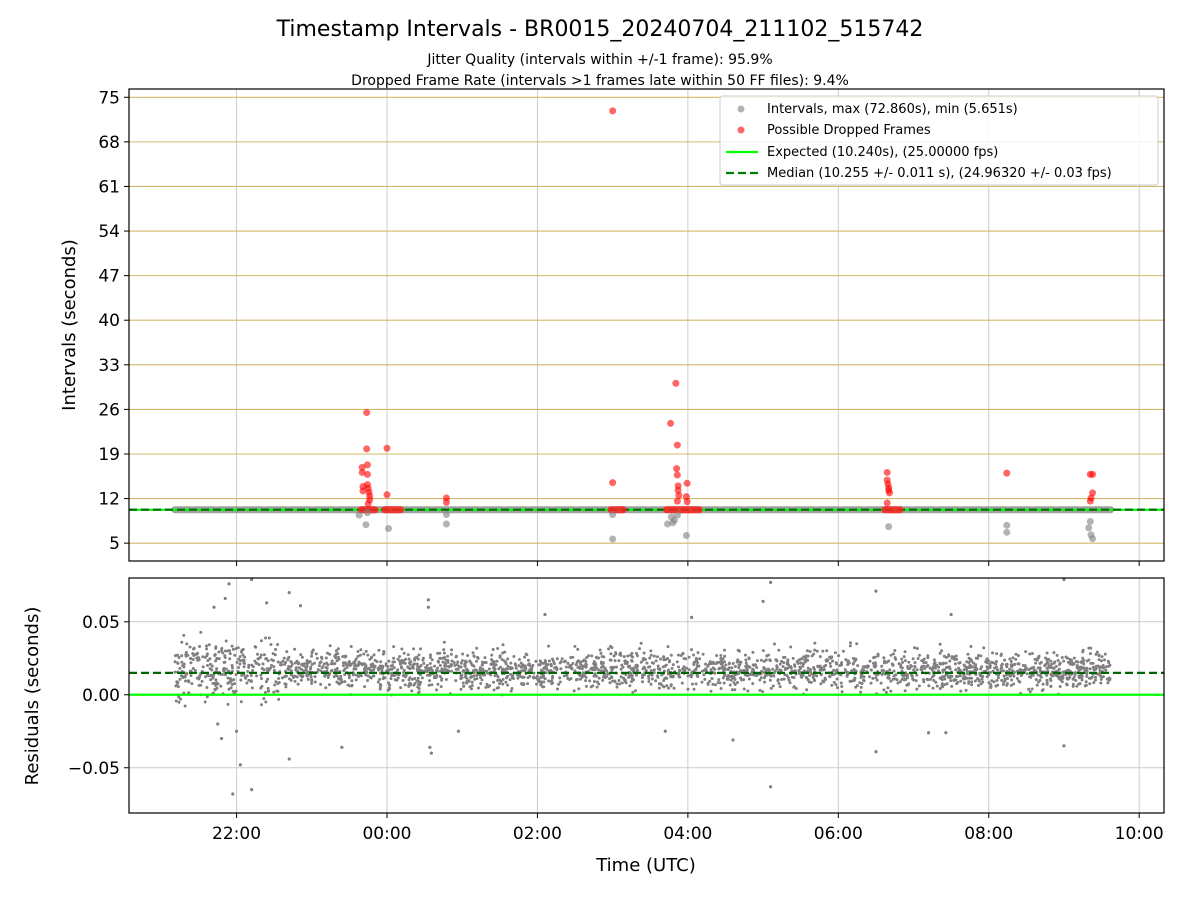  What do you see at coordinates (109, 455) in the screenshot?
I see `intervals-y-tick-label: 19` at bounding box center [109, 455].